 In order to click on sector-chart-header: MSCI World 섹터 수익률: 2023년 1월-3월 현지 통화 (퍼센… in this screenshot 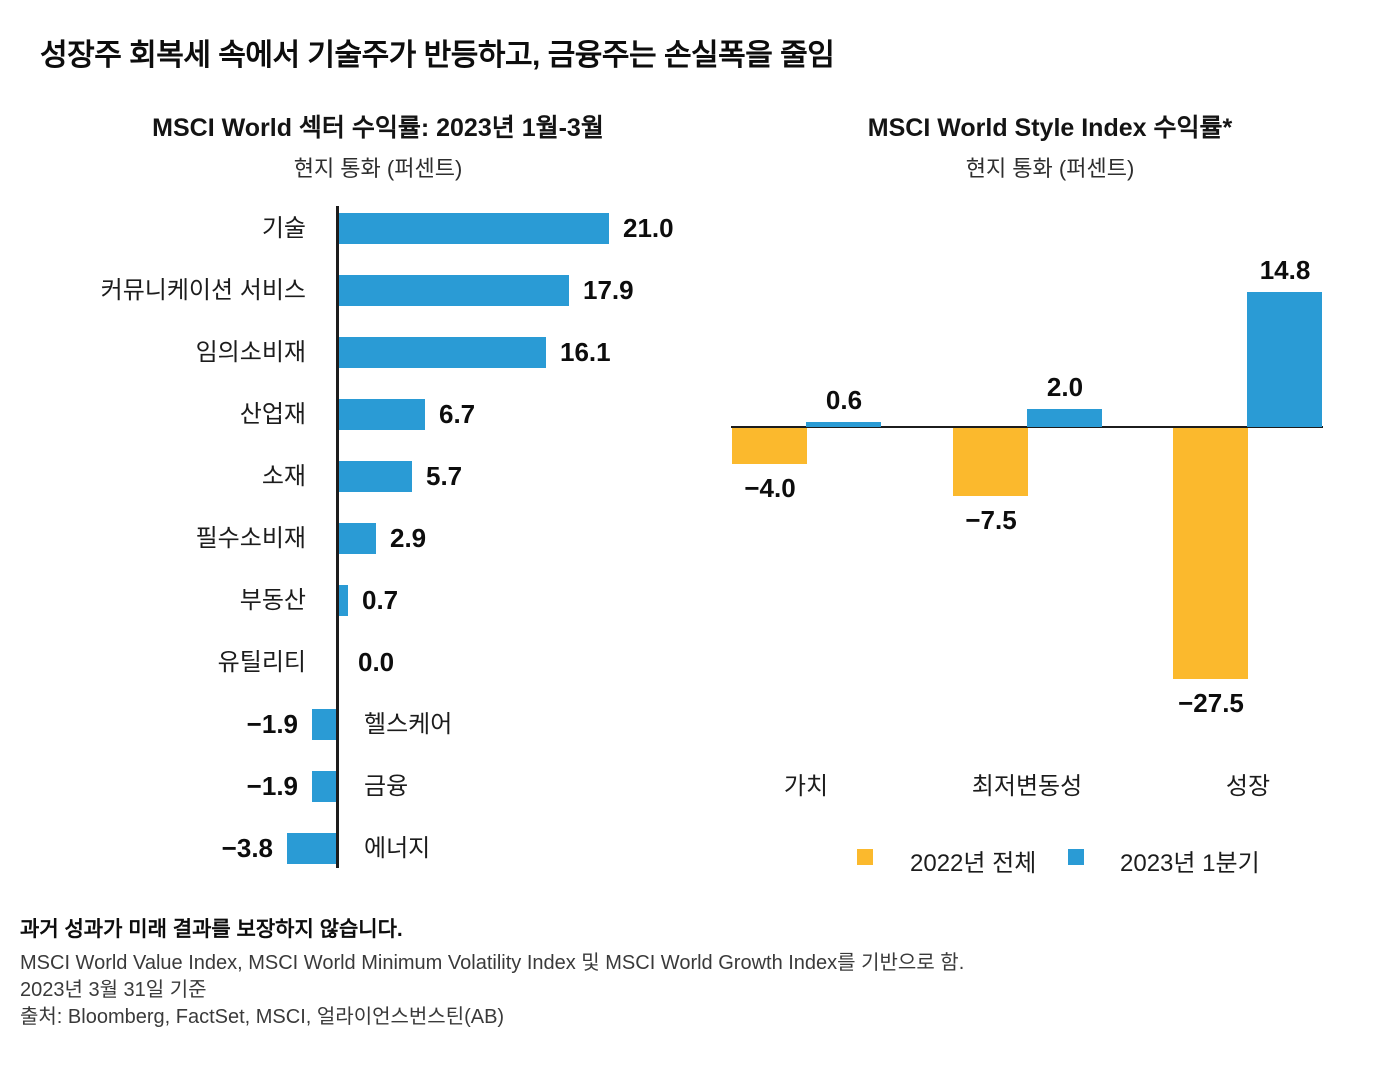, I will do `click(378, 145)`.